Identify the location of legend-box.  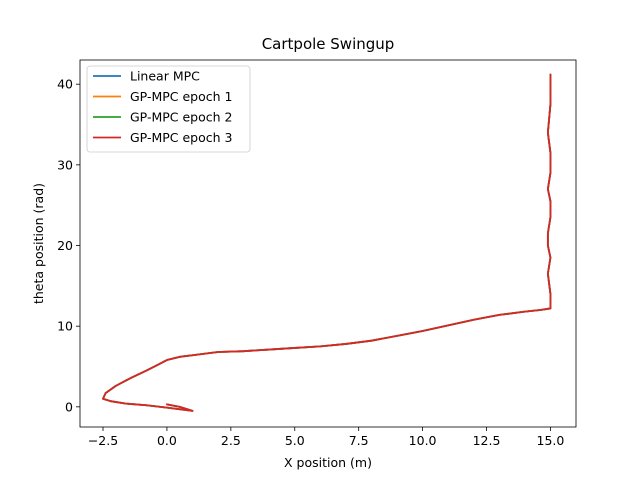
(168, 109).